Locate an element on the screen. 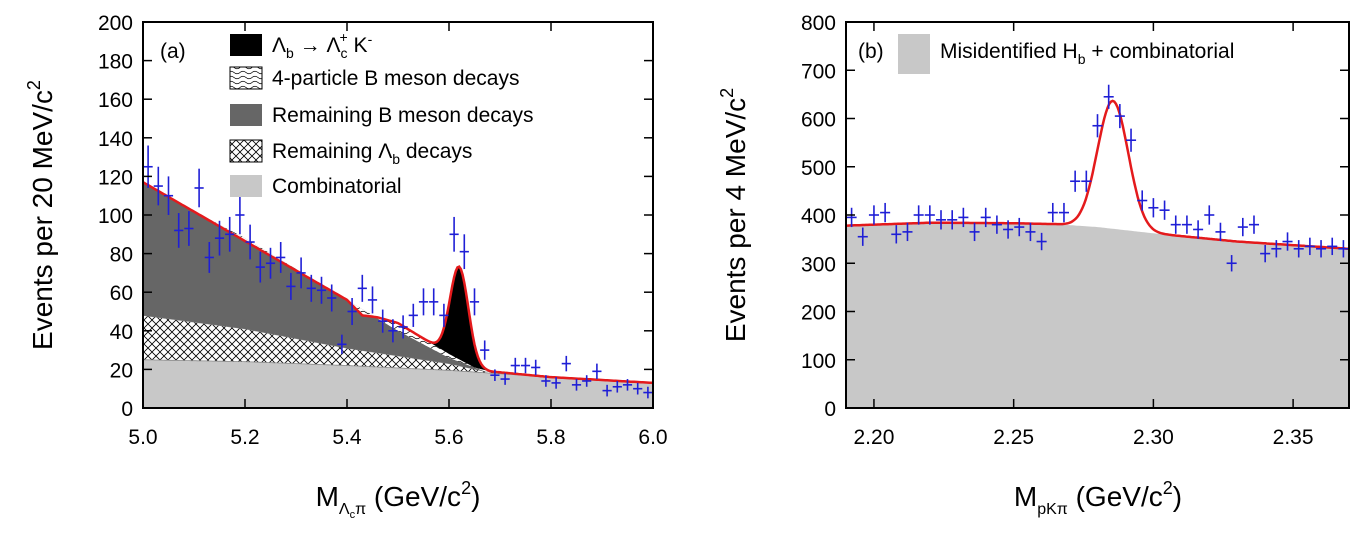 This screenshot has height=537, width=1357. y-tick-label: 60 is located at coordinates (121, 293).